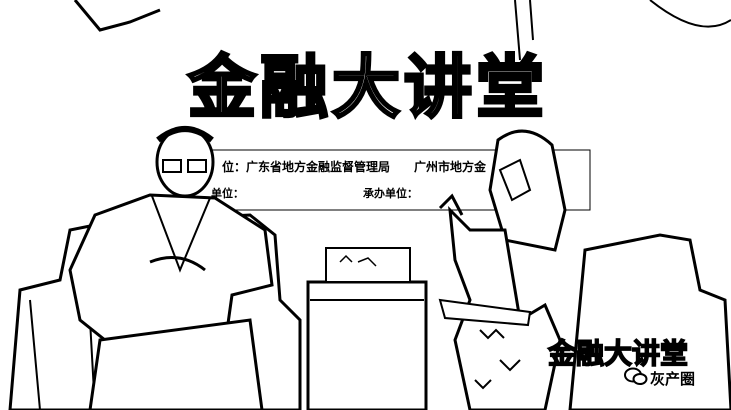 The height and width of the screenshot is (410, 731). Describe the element at coordinates (515, 180) in the screenshot. I see `woman-face` at that location.